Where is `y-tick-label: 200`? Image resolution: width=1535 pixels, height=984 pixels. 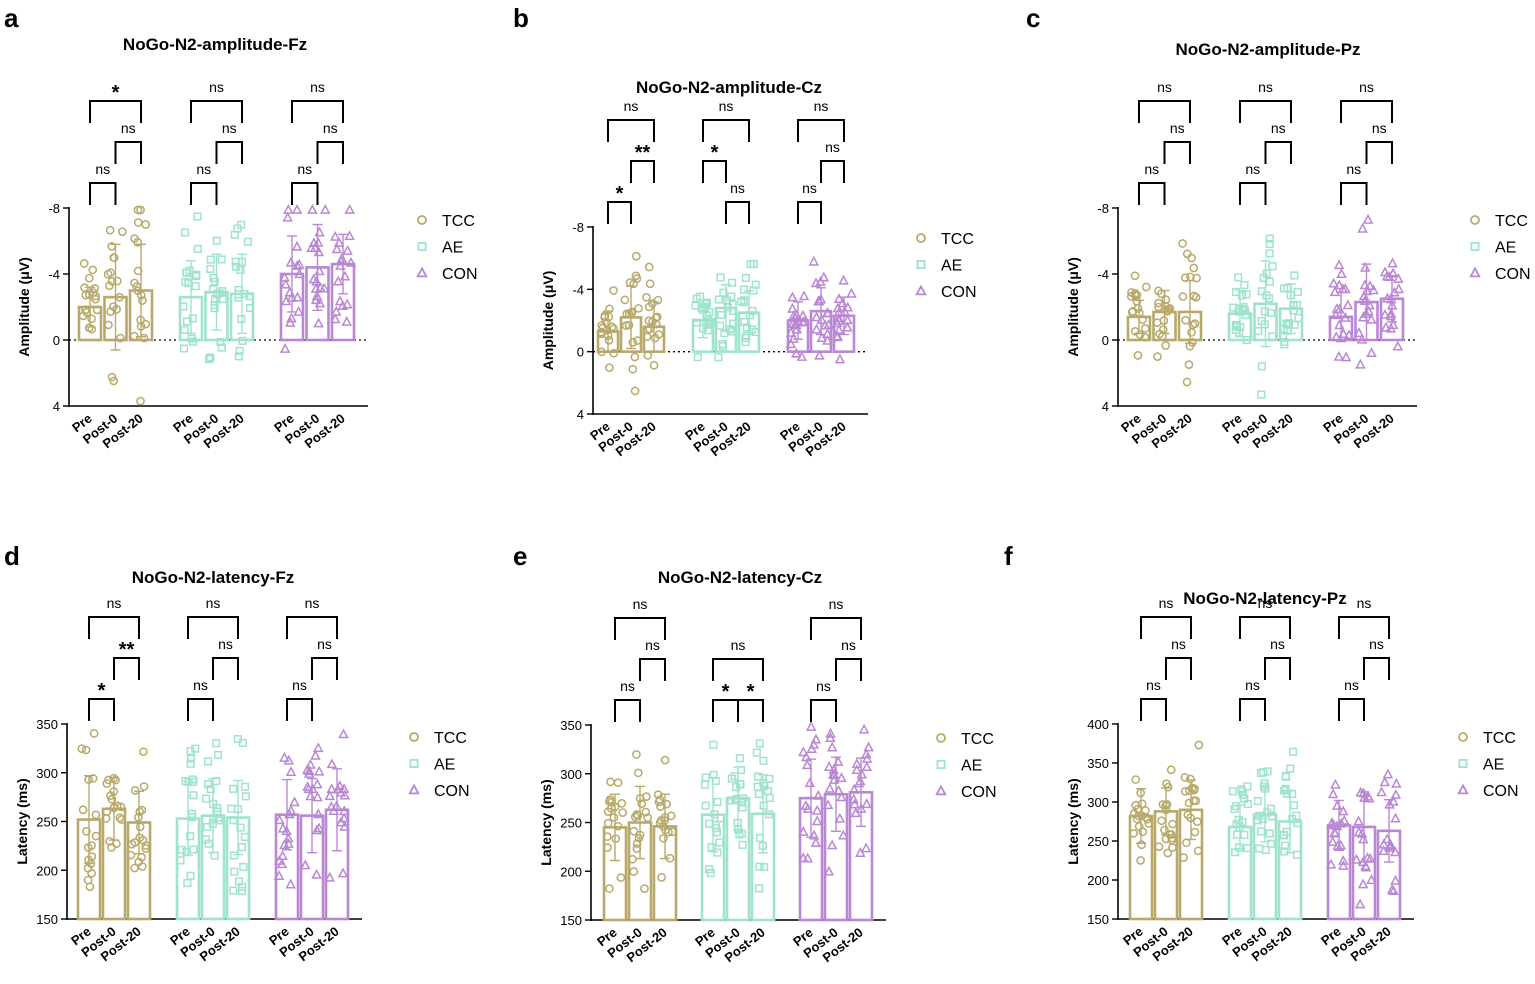 y-tick-label: 200 is located at coordinates (571, 871).